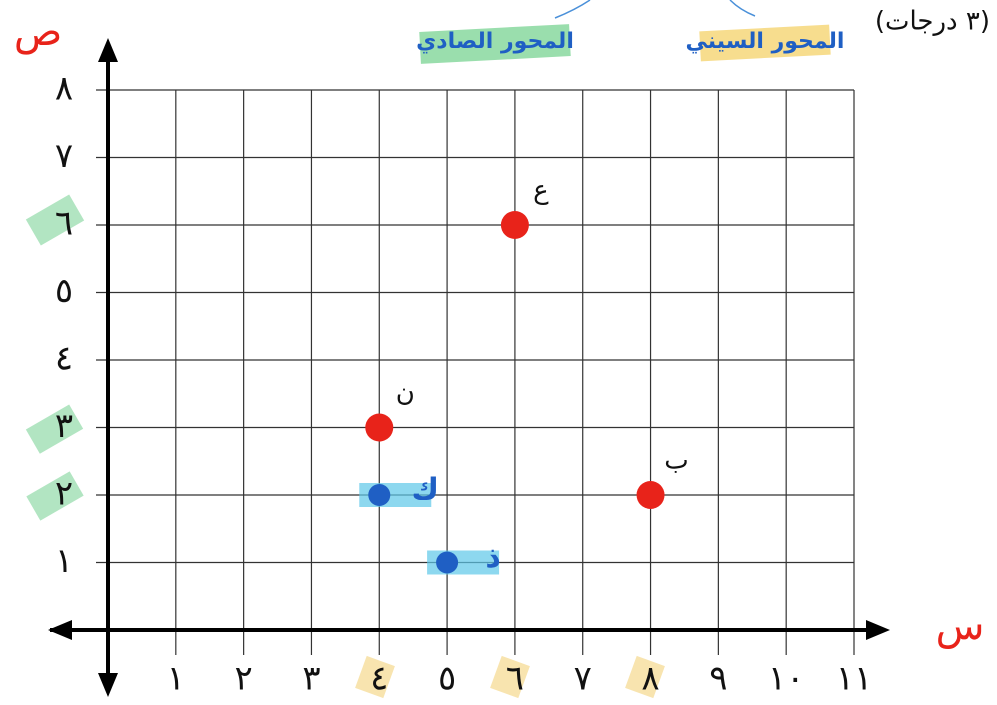 The image size is (997, 705). I want to click on annotation: المحور الصادي, so click(495, 41).